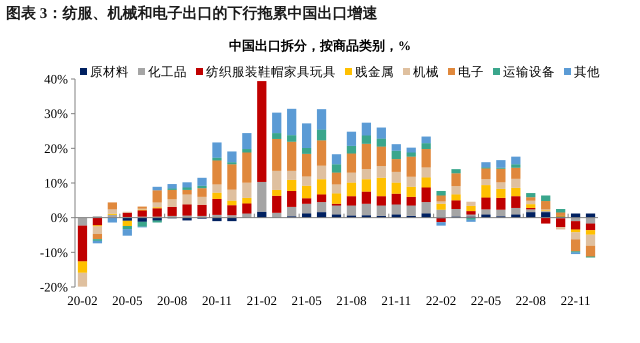  Describe the element at coordinates (56, 183) in the screenshot. I see `y-tick-label: 10%` at that location.